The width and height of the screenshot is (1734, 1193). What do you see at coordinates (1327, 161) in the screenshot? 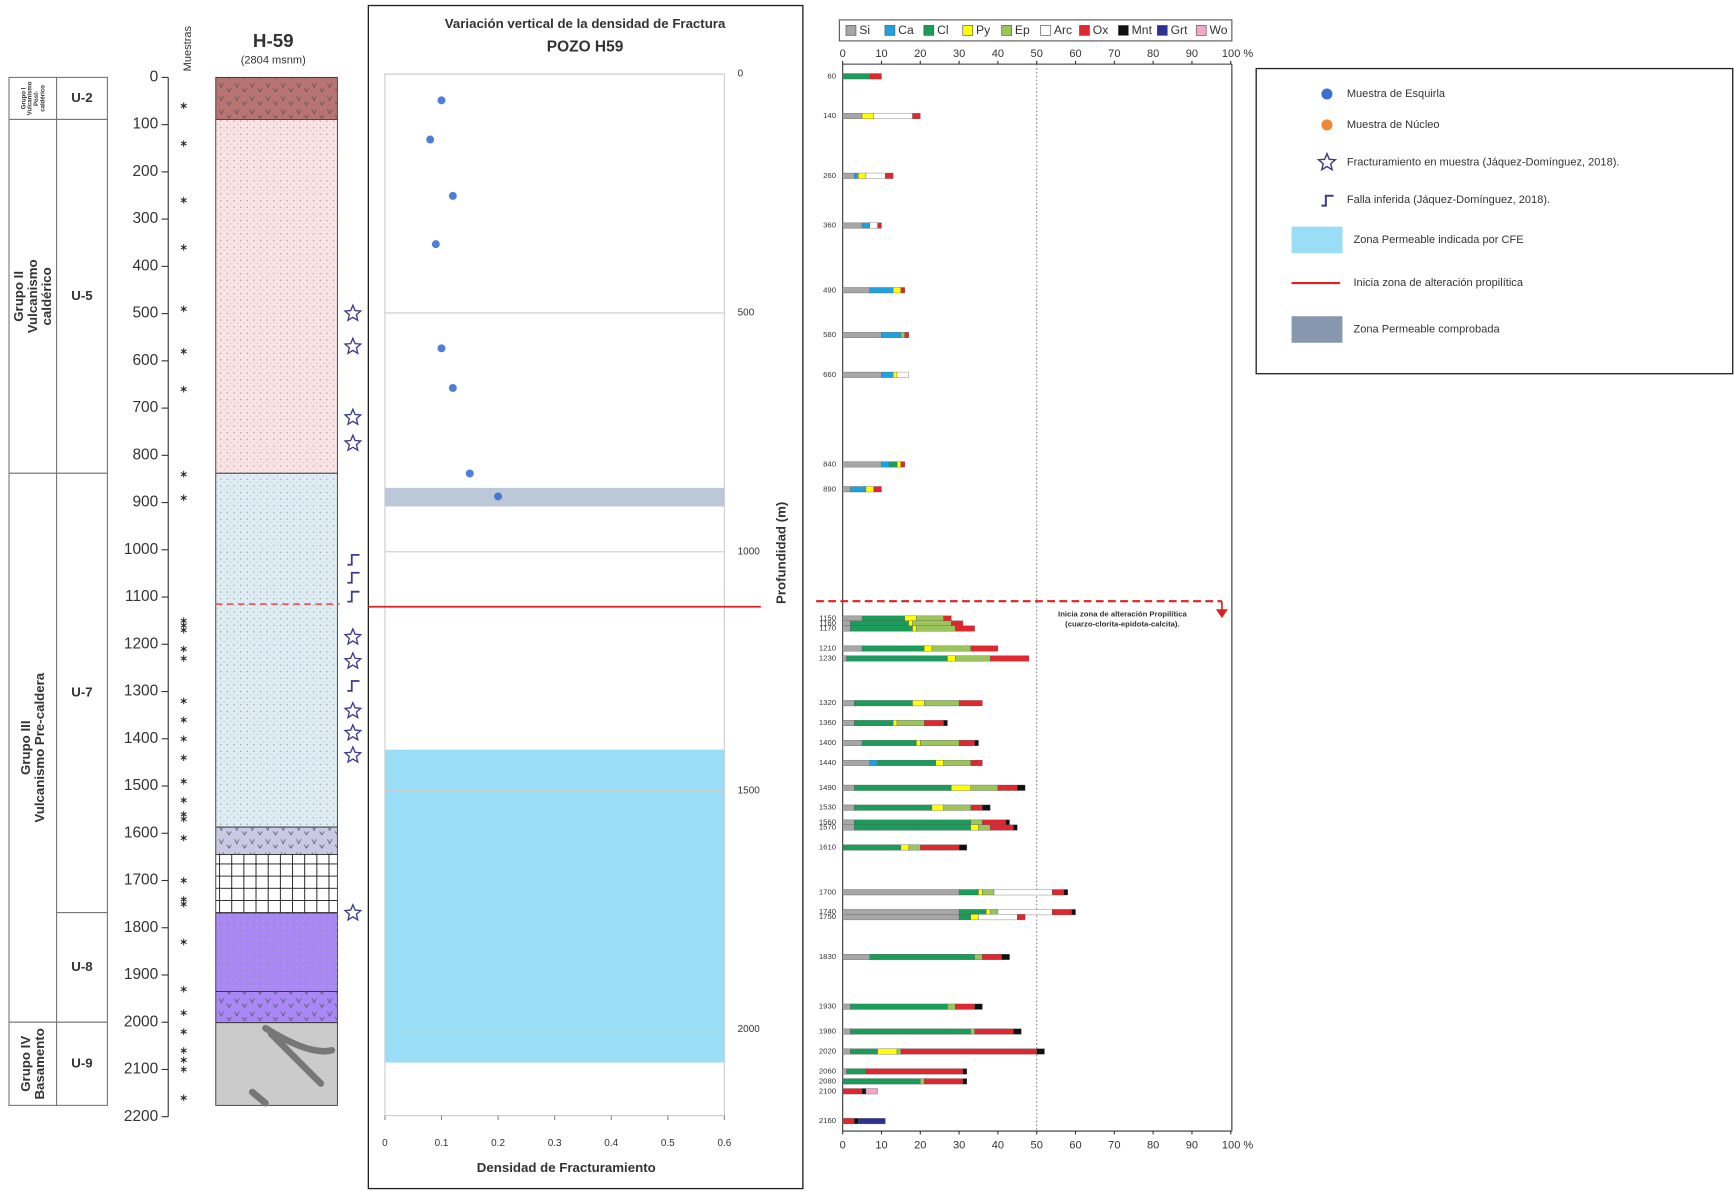
I see `legend-star` at bounding box center [1327, 161].